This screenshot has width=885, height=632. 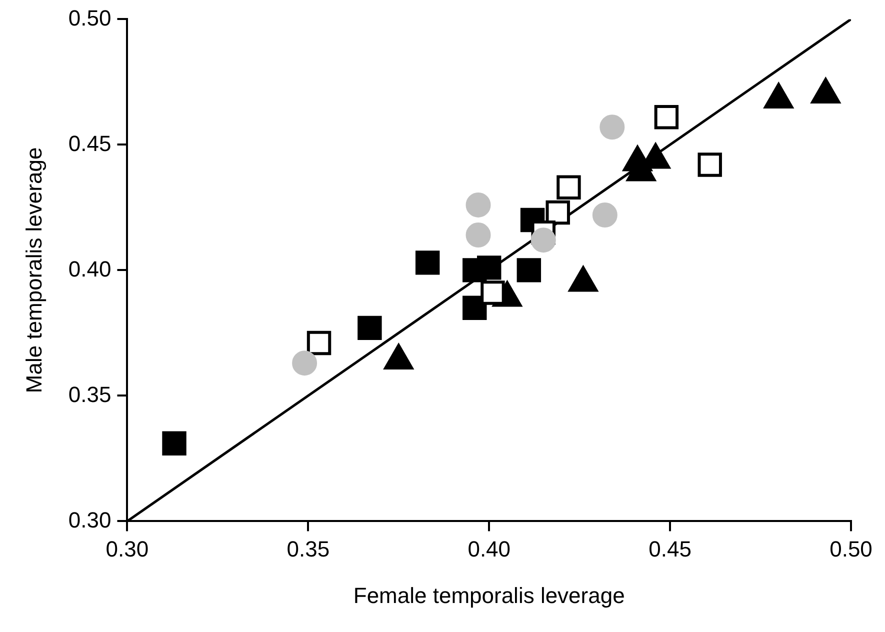 What do you see at coordinates (90, 17) in the screenshot?
I see `y-tick-label: 0.50` at bounding box center [90, 17].